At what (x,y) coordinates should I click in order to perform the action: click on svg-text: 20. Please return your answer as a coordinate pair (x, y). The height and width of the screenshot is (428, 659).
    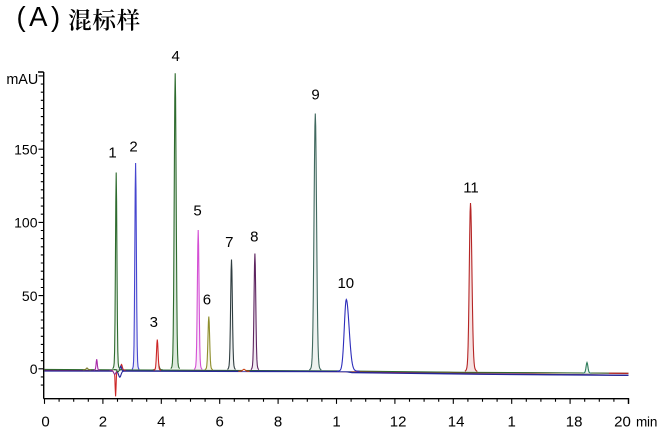
    Looking at the image, I should click on (622, 421).